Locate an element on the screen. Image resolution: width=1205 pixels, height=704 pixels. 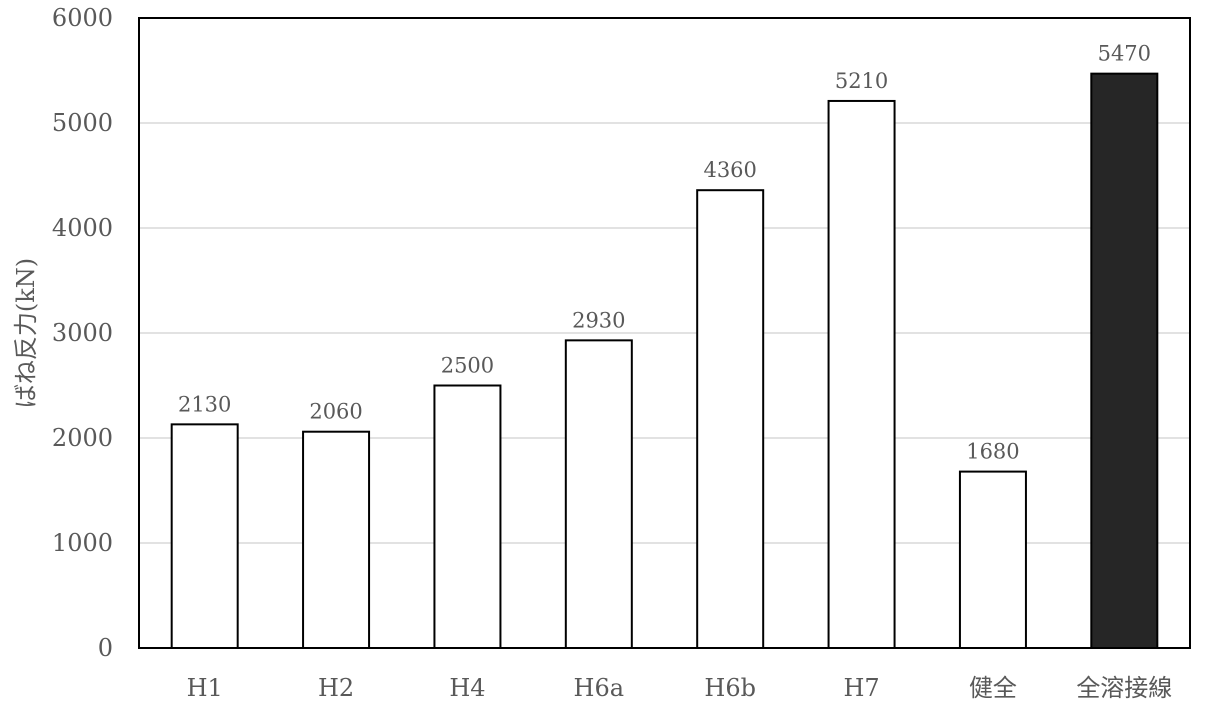
bar-全溶接線 is located at coordinates (1124, 361).